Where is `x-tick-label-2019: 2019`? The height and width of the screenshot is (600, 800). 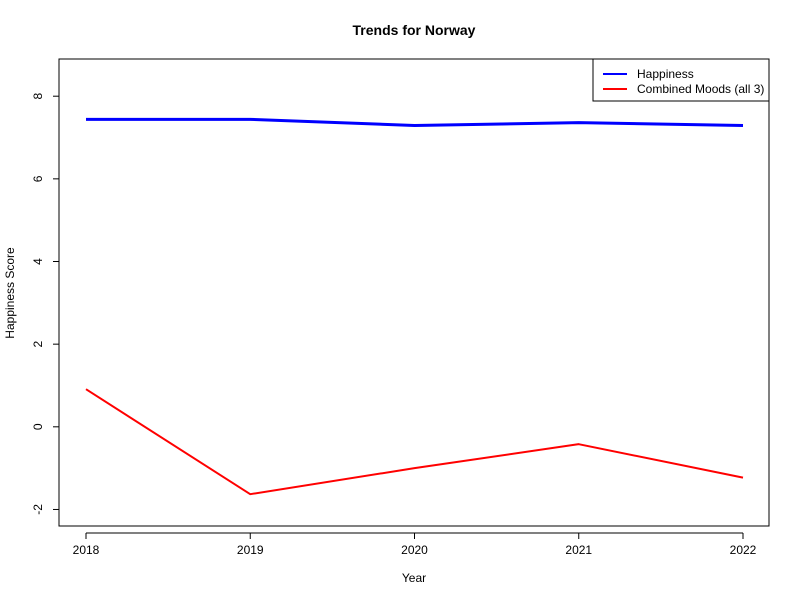 x-tick-label-2019: 2019 is located at coordinates (250, 550).